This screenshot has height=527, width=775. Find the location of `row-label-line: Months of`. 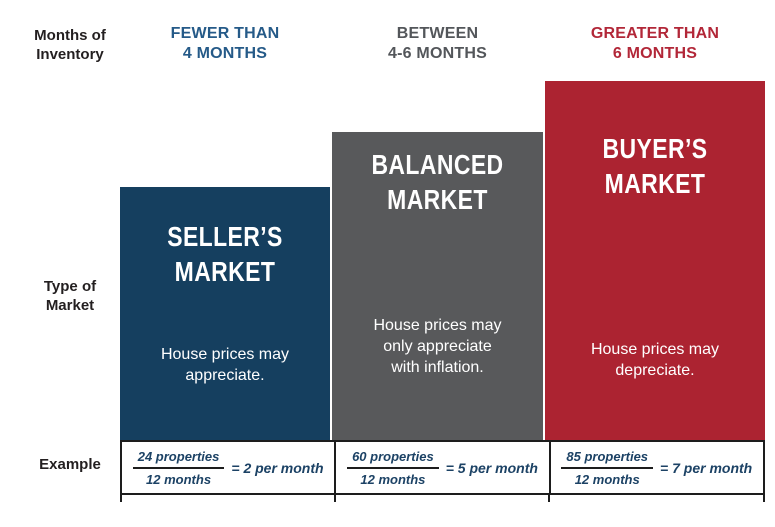

row-label-line: Months of is located at coordinates (70, 35).